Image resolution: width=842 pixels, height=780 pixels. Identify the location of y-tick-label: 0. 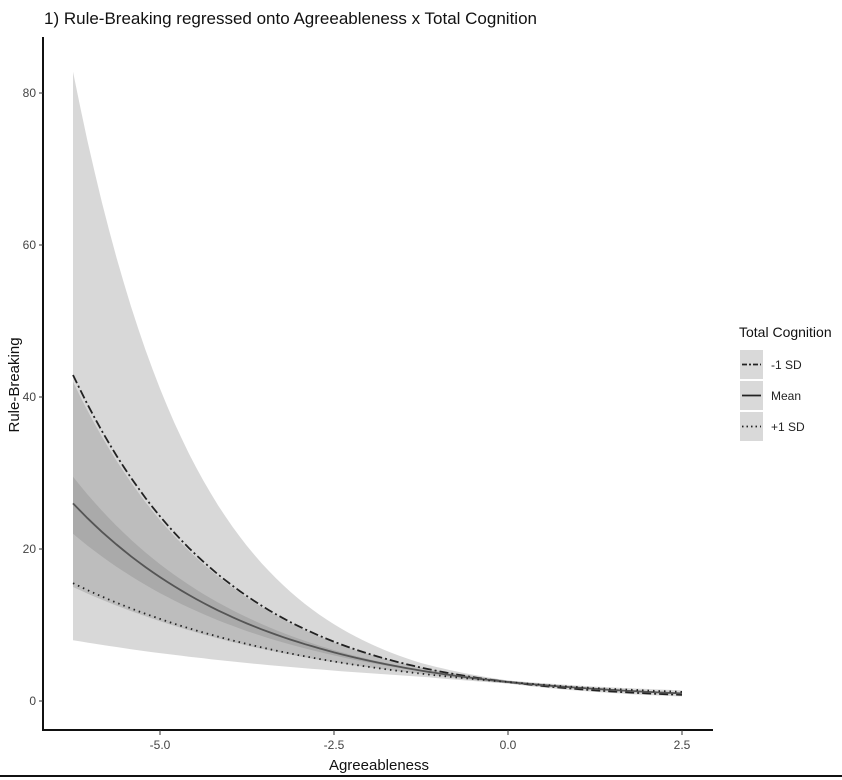
(32, 701).